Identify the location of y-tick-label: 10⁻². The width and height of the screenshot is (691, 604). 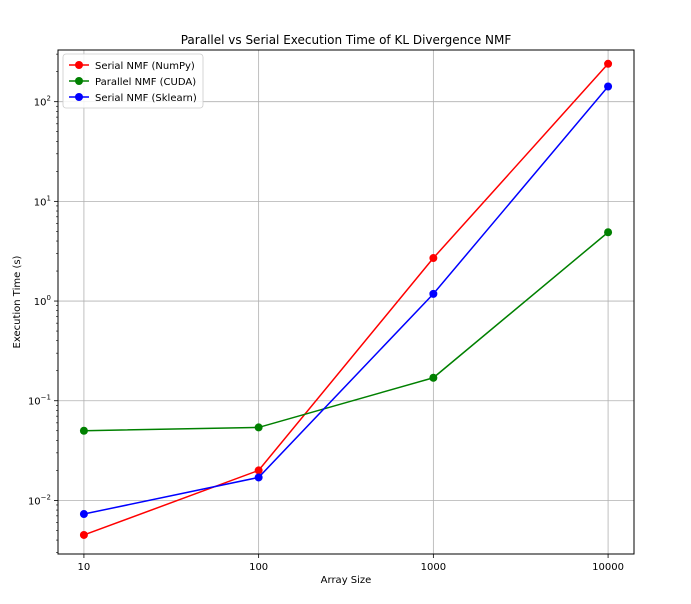
(39, 500).